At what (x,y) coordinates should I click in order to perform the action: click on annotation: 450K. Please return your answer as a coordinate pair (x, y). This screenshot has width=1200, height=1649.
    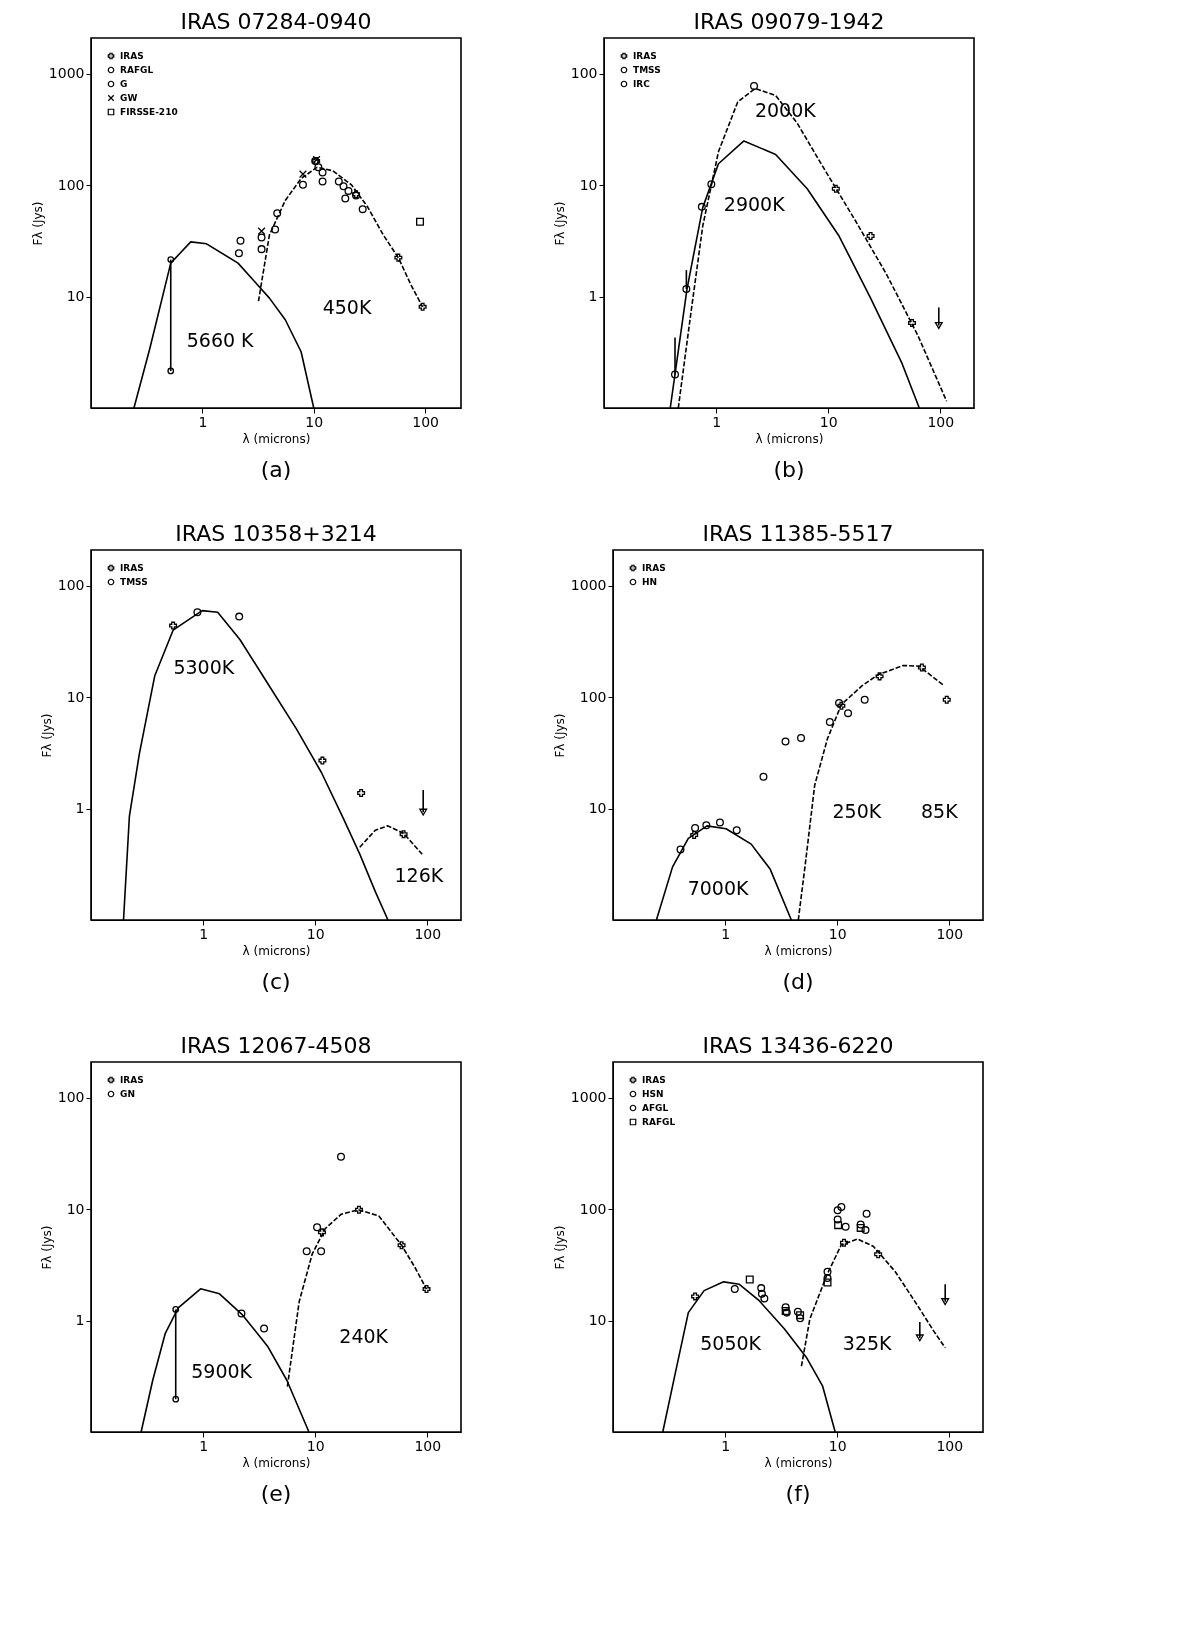
    Looking at the image, I should click on (347, 307).